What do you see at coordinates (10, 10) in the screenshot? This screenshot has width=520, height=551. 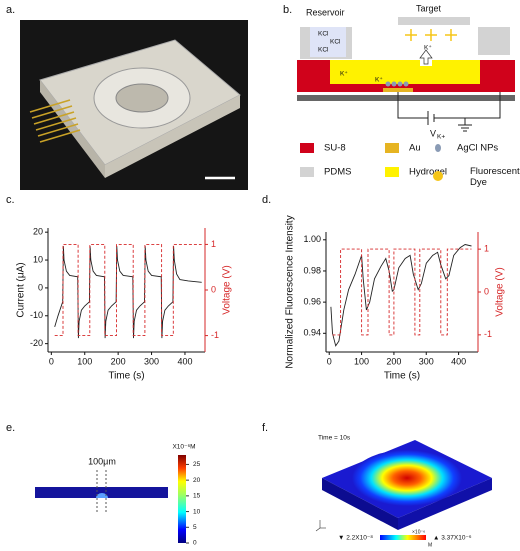 I see `panel-label: a.` at bounding box center [10, 10].